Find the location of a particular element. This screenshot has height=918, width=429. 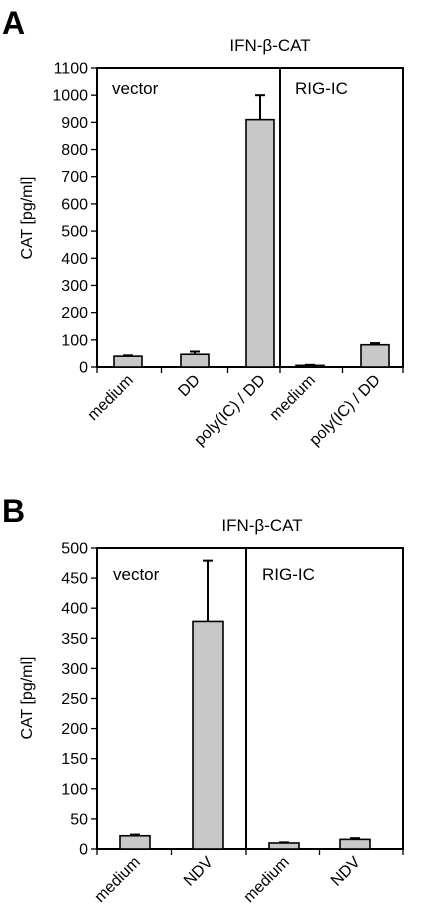

chart-b-y-tick-label-150: 150 is located at coordinates (74, 759).